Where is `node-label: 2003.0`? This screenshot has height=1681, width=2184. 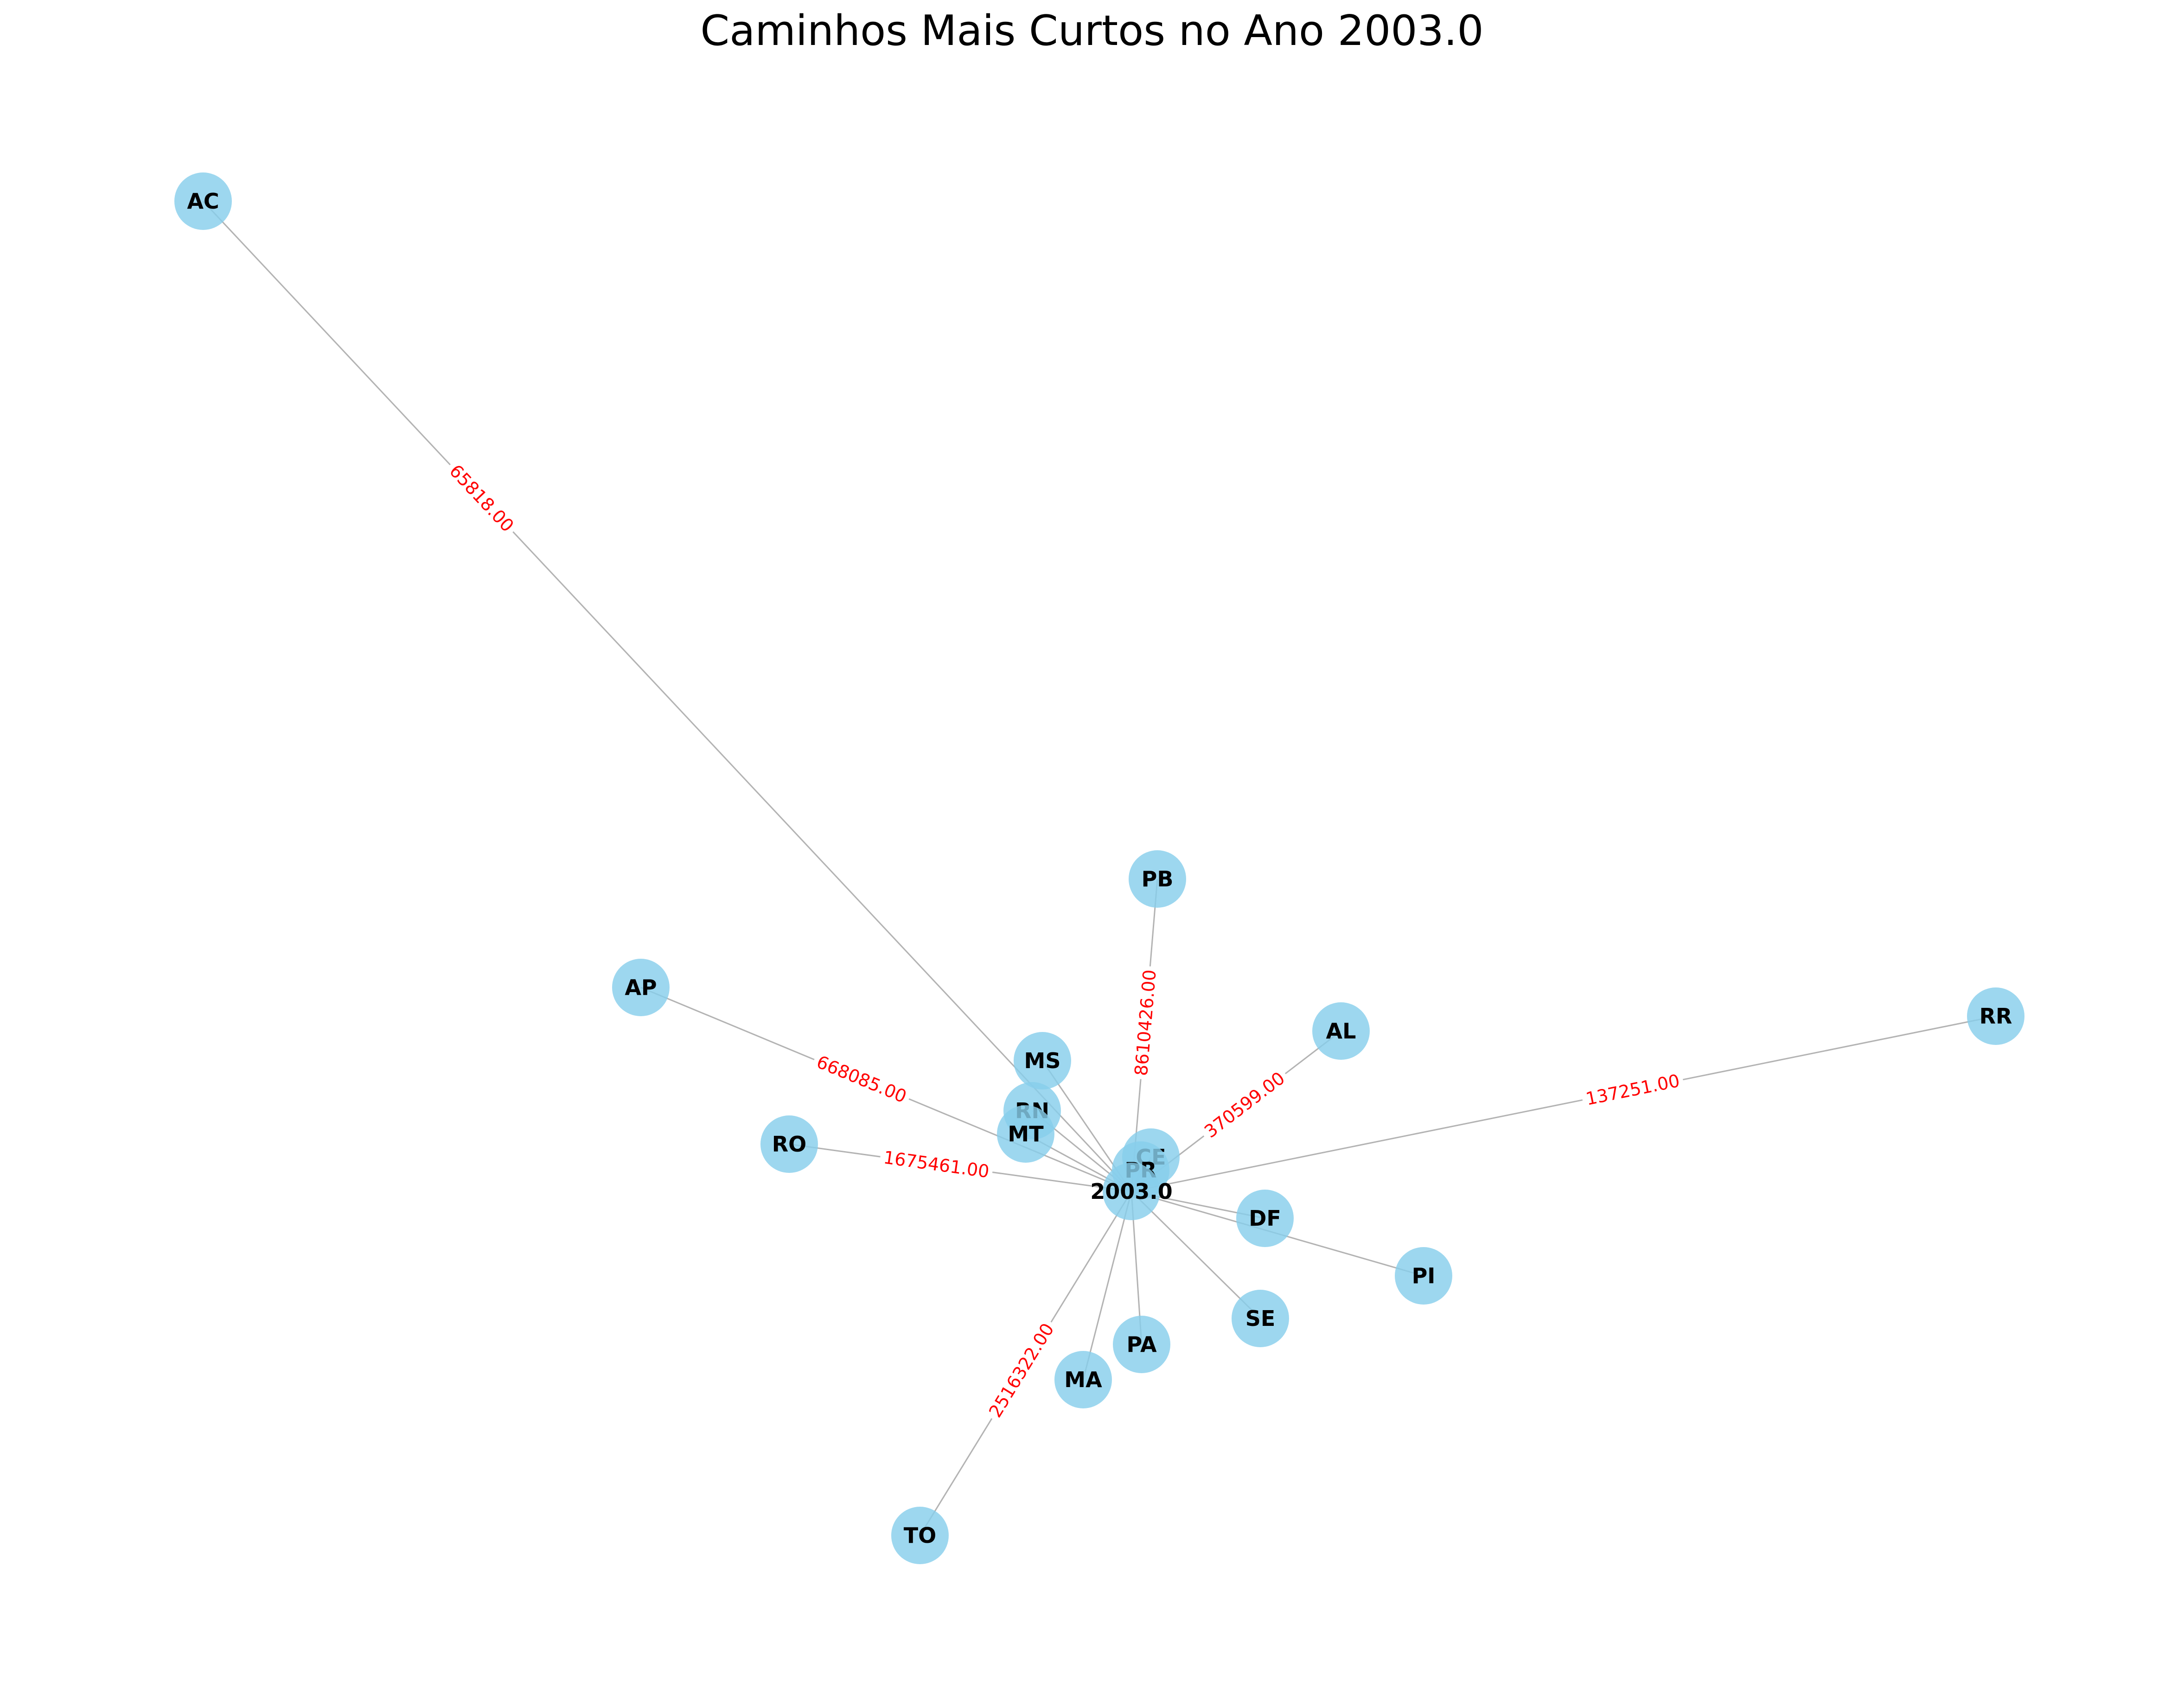
node-label: 2003.0 is located at coordinates (1131, 1191).